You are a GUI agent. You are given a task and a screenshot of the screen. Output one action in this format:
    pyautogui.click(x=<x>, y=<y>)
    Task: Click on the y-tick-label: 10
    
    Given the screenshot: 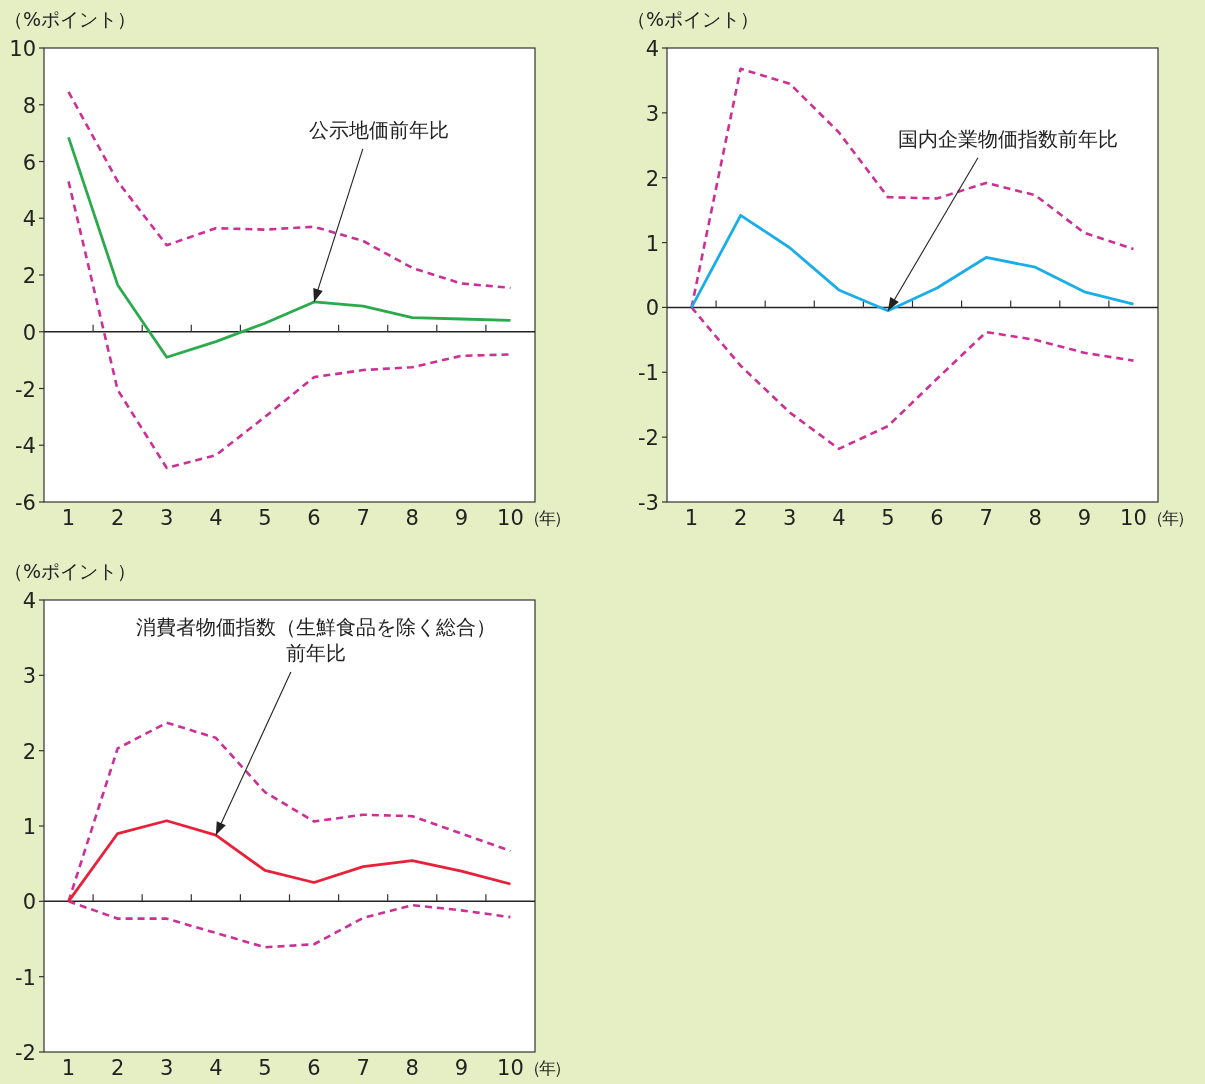 What is the action you would take?
    pyautogui.click(x=22, y=49)
    